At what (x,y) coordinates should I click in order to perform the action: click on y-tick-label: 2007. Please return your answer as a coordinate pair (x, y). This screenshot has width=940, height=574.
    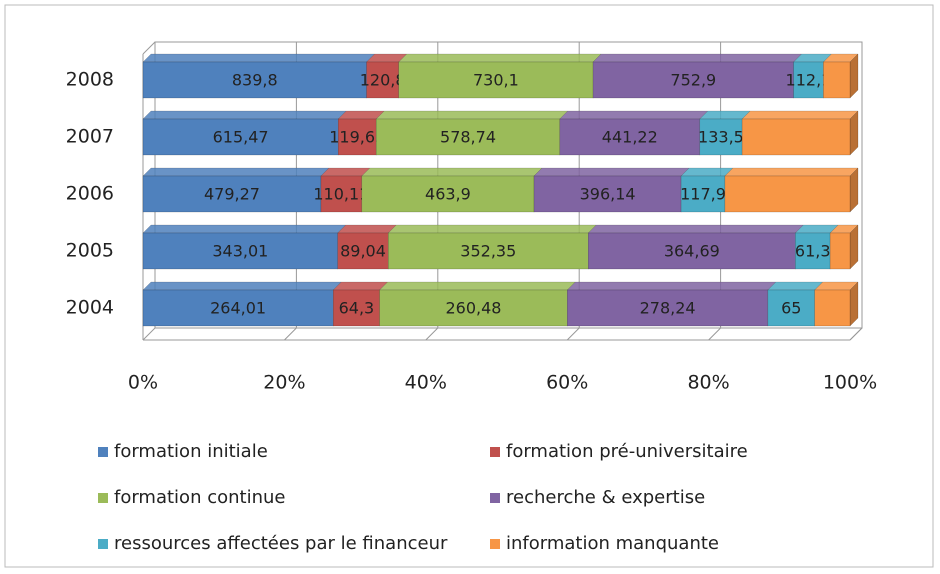
    Looking at the image, I should click on (90, 137).